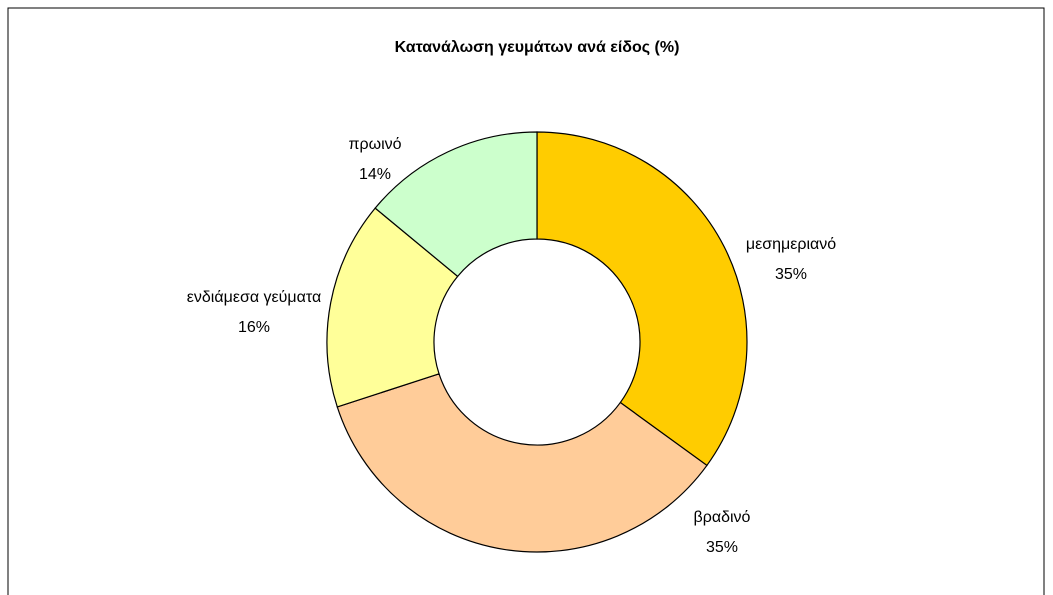  I want to click on segment-label: βραδινό, so click(722, 517).